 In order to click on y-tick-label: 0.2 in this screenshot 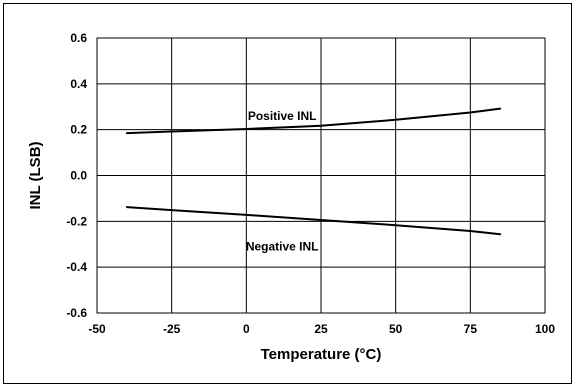, I will do `click(78, 130)`.